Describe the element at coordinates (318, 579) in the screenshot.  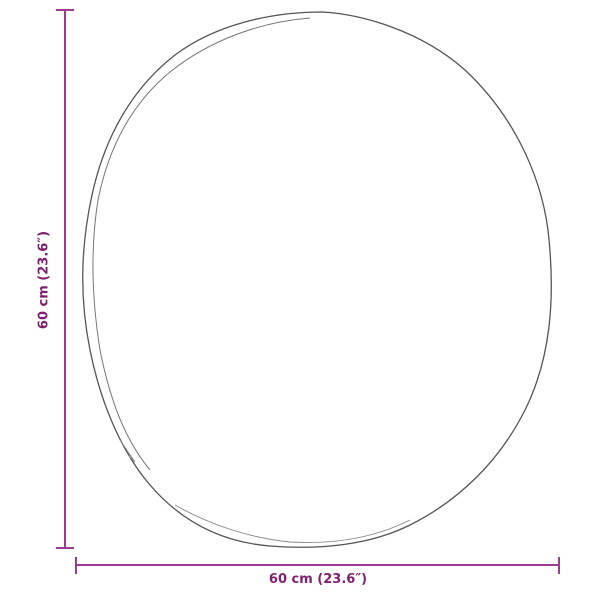
I see `width-label: 60 cm (23.6″)` at that location.